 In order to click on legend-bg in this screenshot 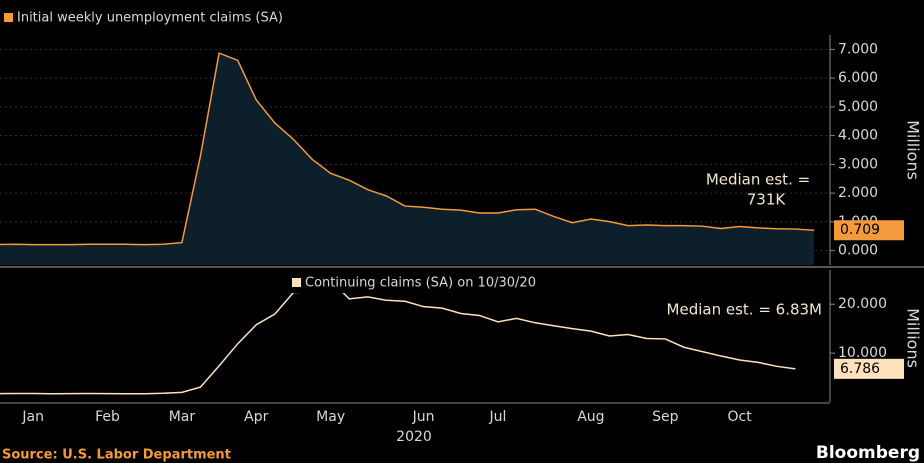, I will do `click(417, 283)`.